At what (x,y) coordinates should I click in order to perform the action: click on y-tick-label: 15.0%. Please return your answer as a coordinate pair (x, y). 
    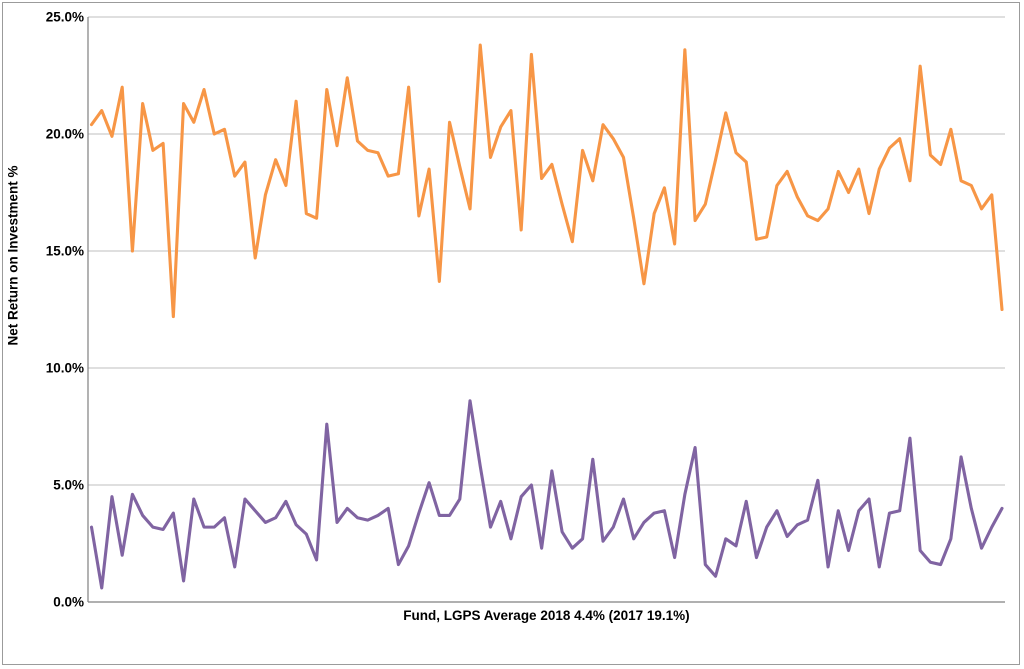
    Looking at the image, I should click on (64, 251).